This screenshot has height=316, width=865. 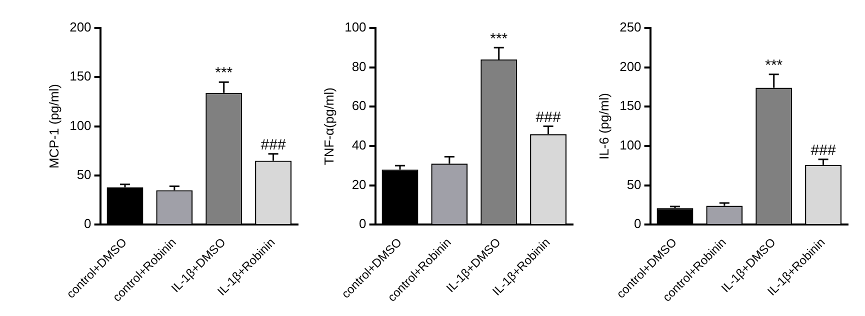 What do you see at coordinates (631, 27) in the screenshot?
I see `y-tick-label: 250` at bounding box center [631, 27].